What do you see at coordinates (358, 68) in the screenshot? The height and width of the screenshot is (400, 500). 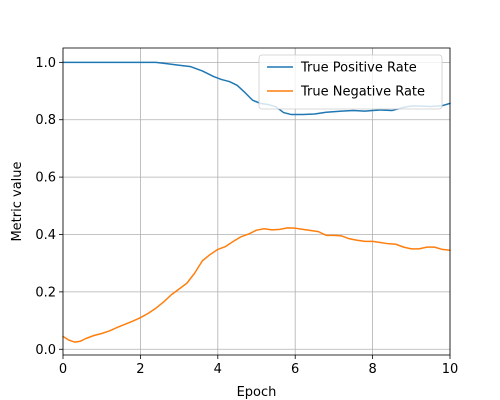 I see `legend-label: True Positive Rate` at bounding box center [358, 68].